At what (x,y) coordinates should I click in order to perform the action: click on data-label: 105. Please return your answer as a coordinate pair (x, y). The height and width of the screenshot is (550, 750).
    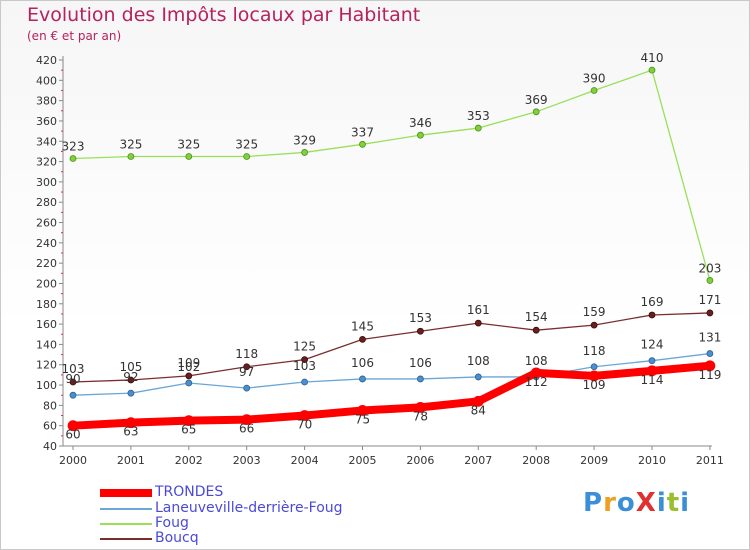
    Looking at the image, I should click on (130, 367).